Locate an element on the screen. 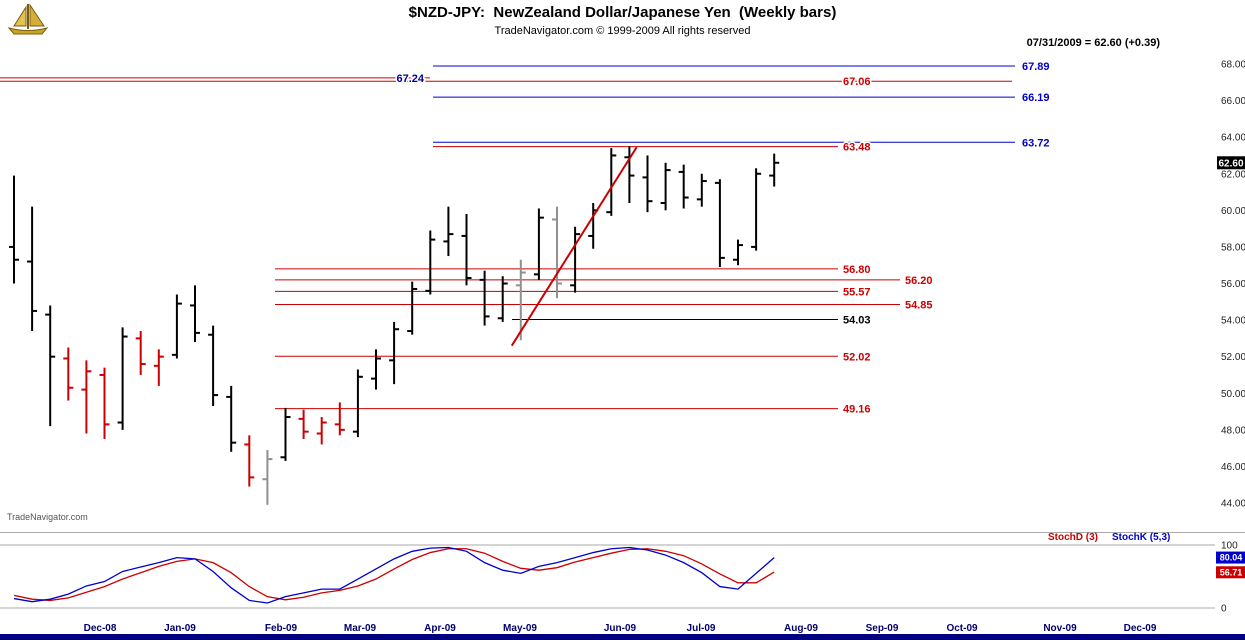 This screenshot has height=640, width=1245. x-axis-month-Jul-09: Jul-09 is located at coordinates (701, 628).